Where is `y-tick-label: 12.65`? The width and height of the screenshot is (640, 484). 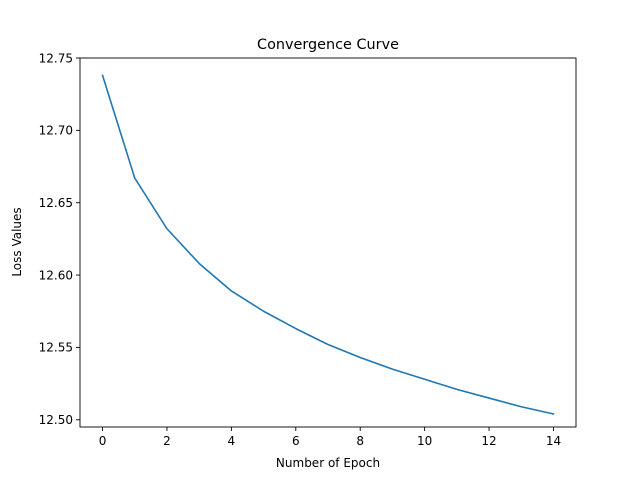
y-tick-label: 12.65 is located at coordinates (56, 203).